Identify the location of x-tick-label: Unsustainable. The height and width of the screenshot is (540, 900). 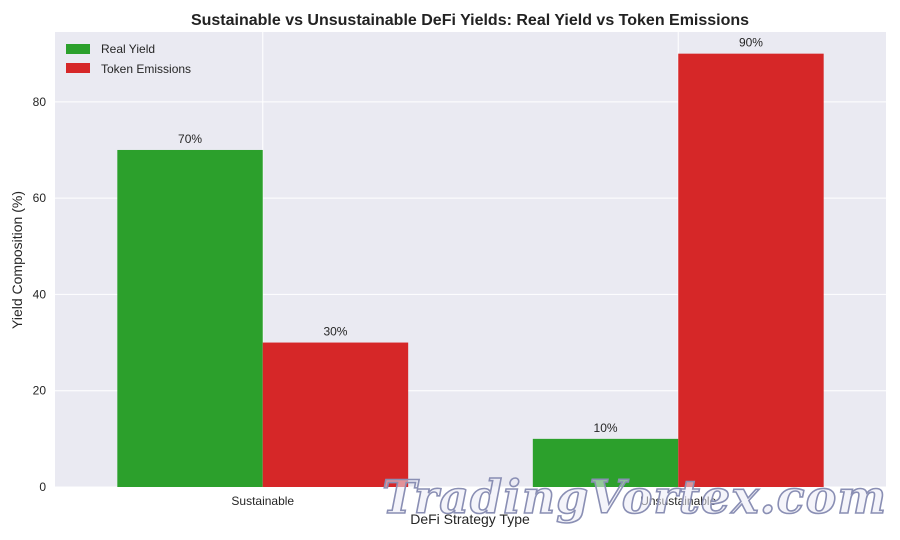
(678, 501).